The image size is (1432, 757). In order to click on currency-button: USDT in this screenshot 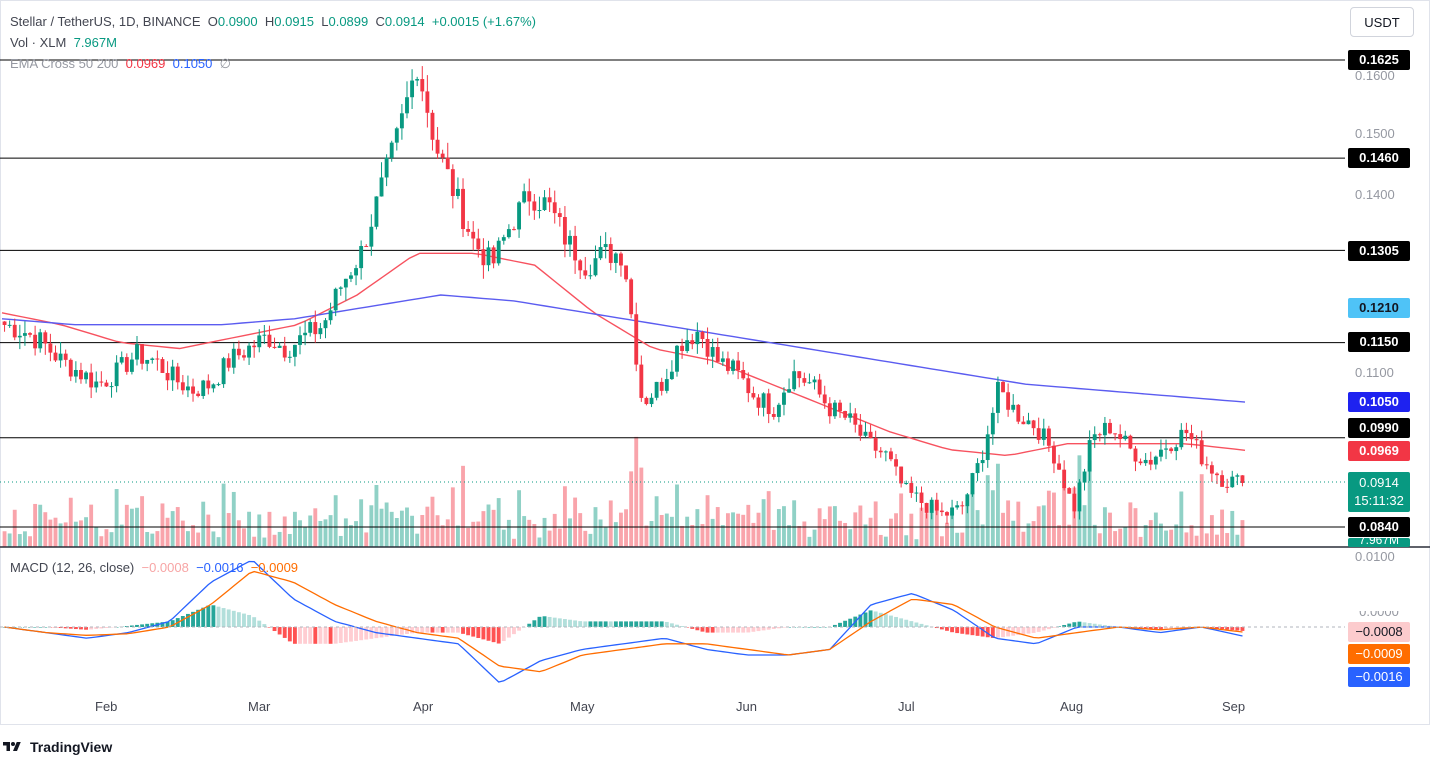, I will do `click(1382, 22)`.